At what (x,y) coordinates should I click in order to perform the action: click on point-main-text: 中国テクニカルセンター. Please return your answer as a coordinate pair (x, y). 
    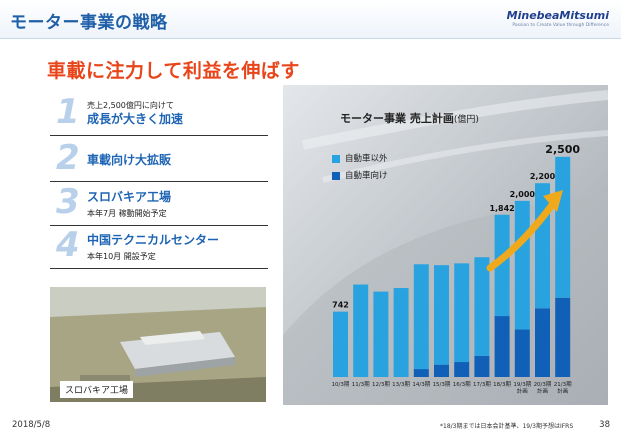
    Looking at the image, I should click on (153, 240).